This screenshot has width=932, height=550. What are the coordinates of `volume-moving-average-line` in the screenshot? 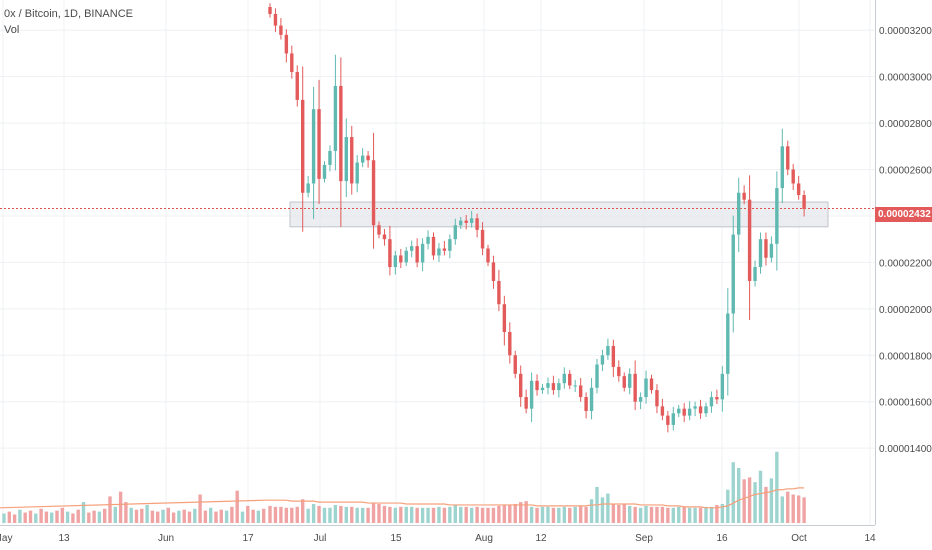 It's located at (402, 498).